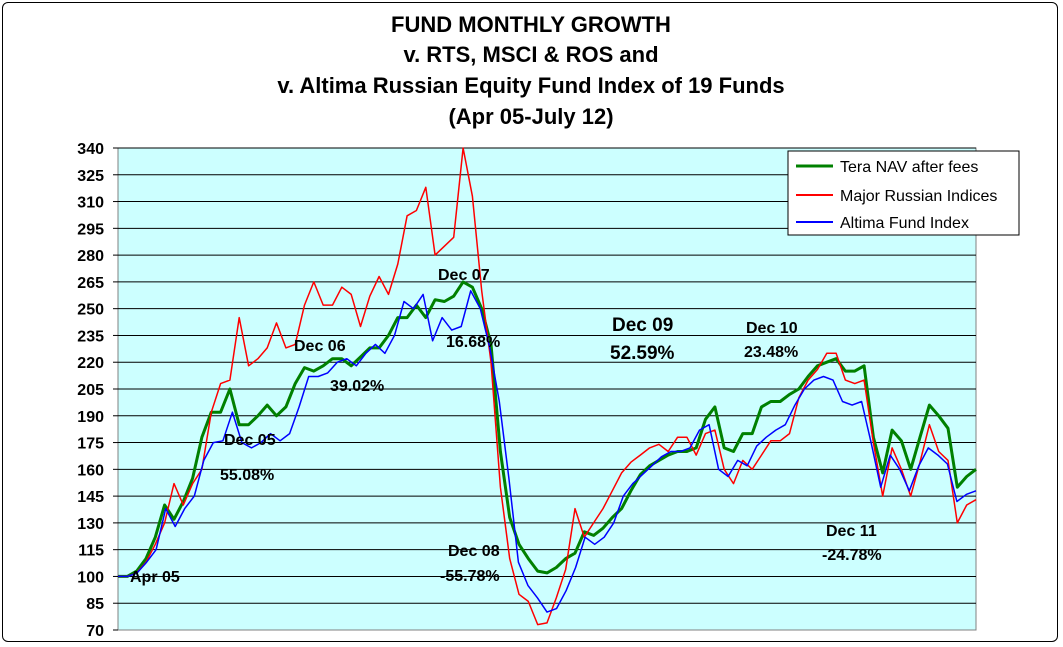  Describe the element at coordinates (90, 256) in the screenshot. I see `y-tick-label: 280` at that location.